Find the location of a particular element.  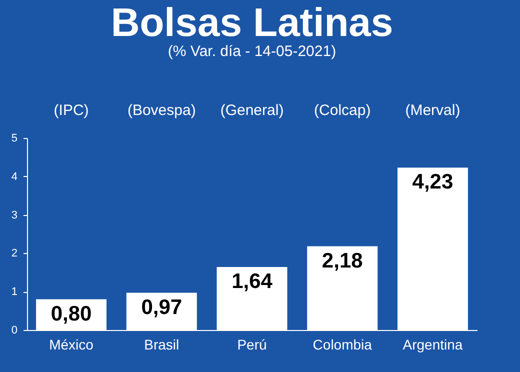

text: (Colcap) is located at coordinates (342, 110).